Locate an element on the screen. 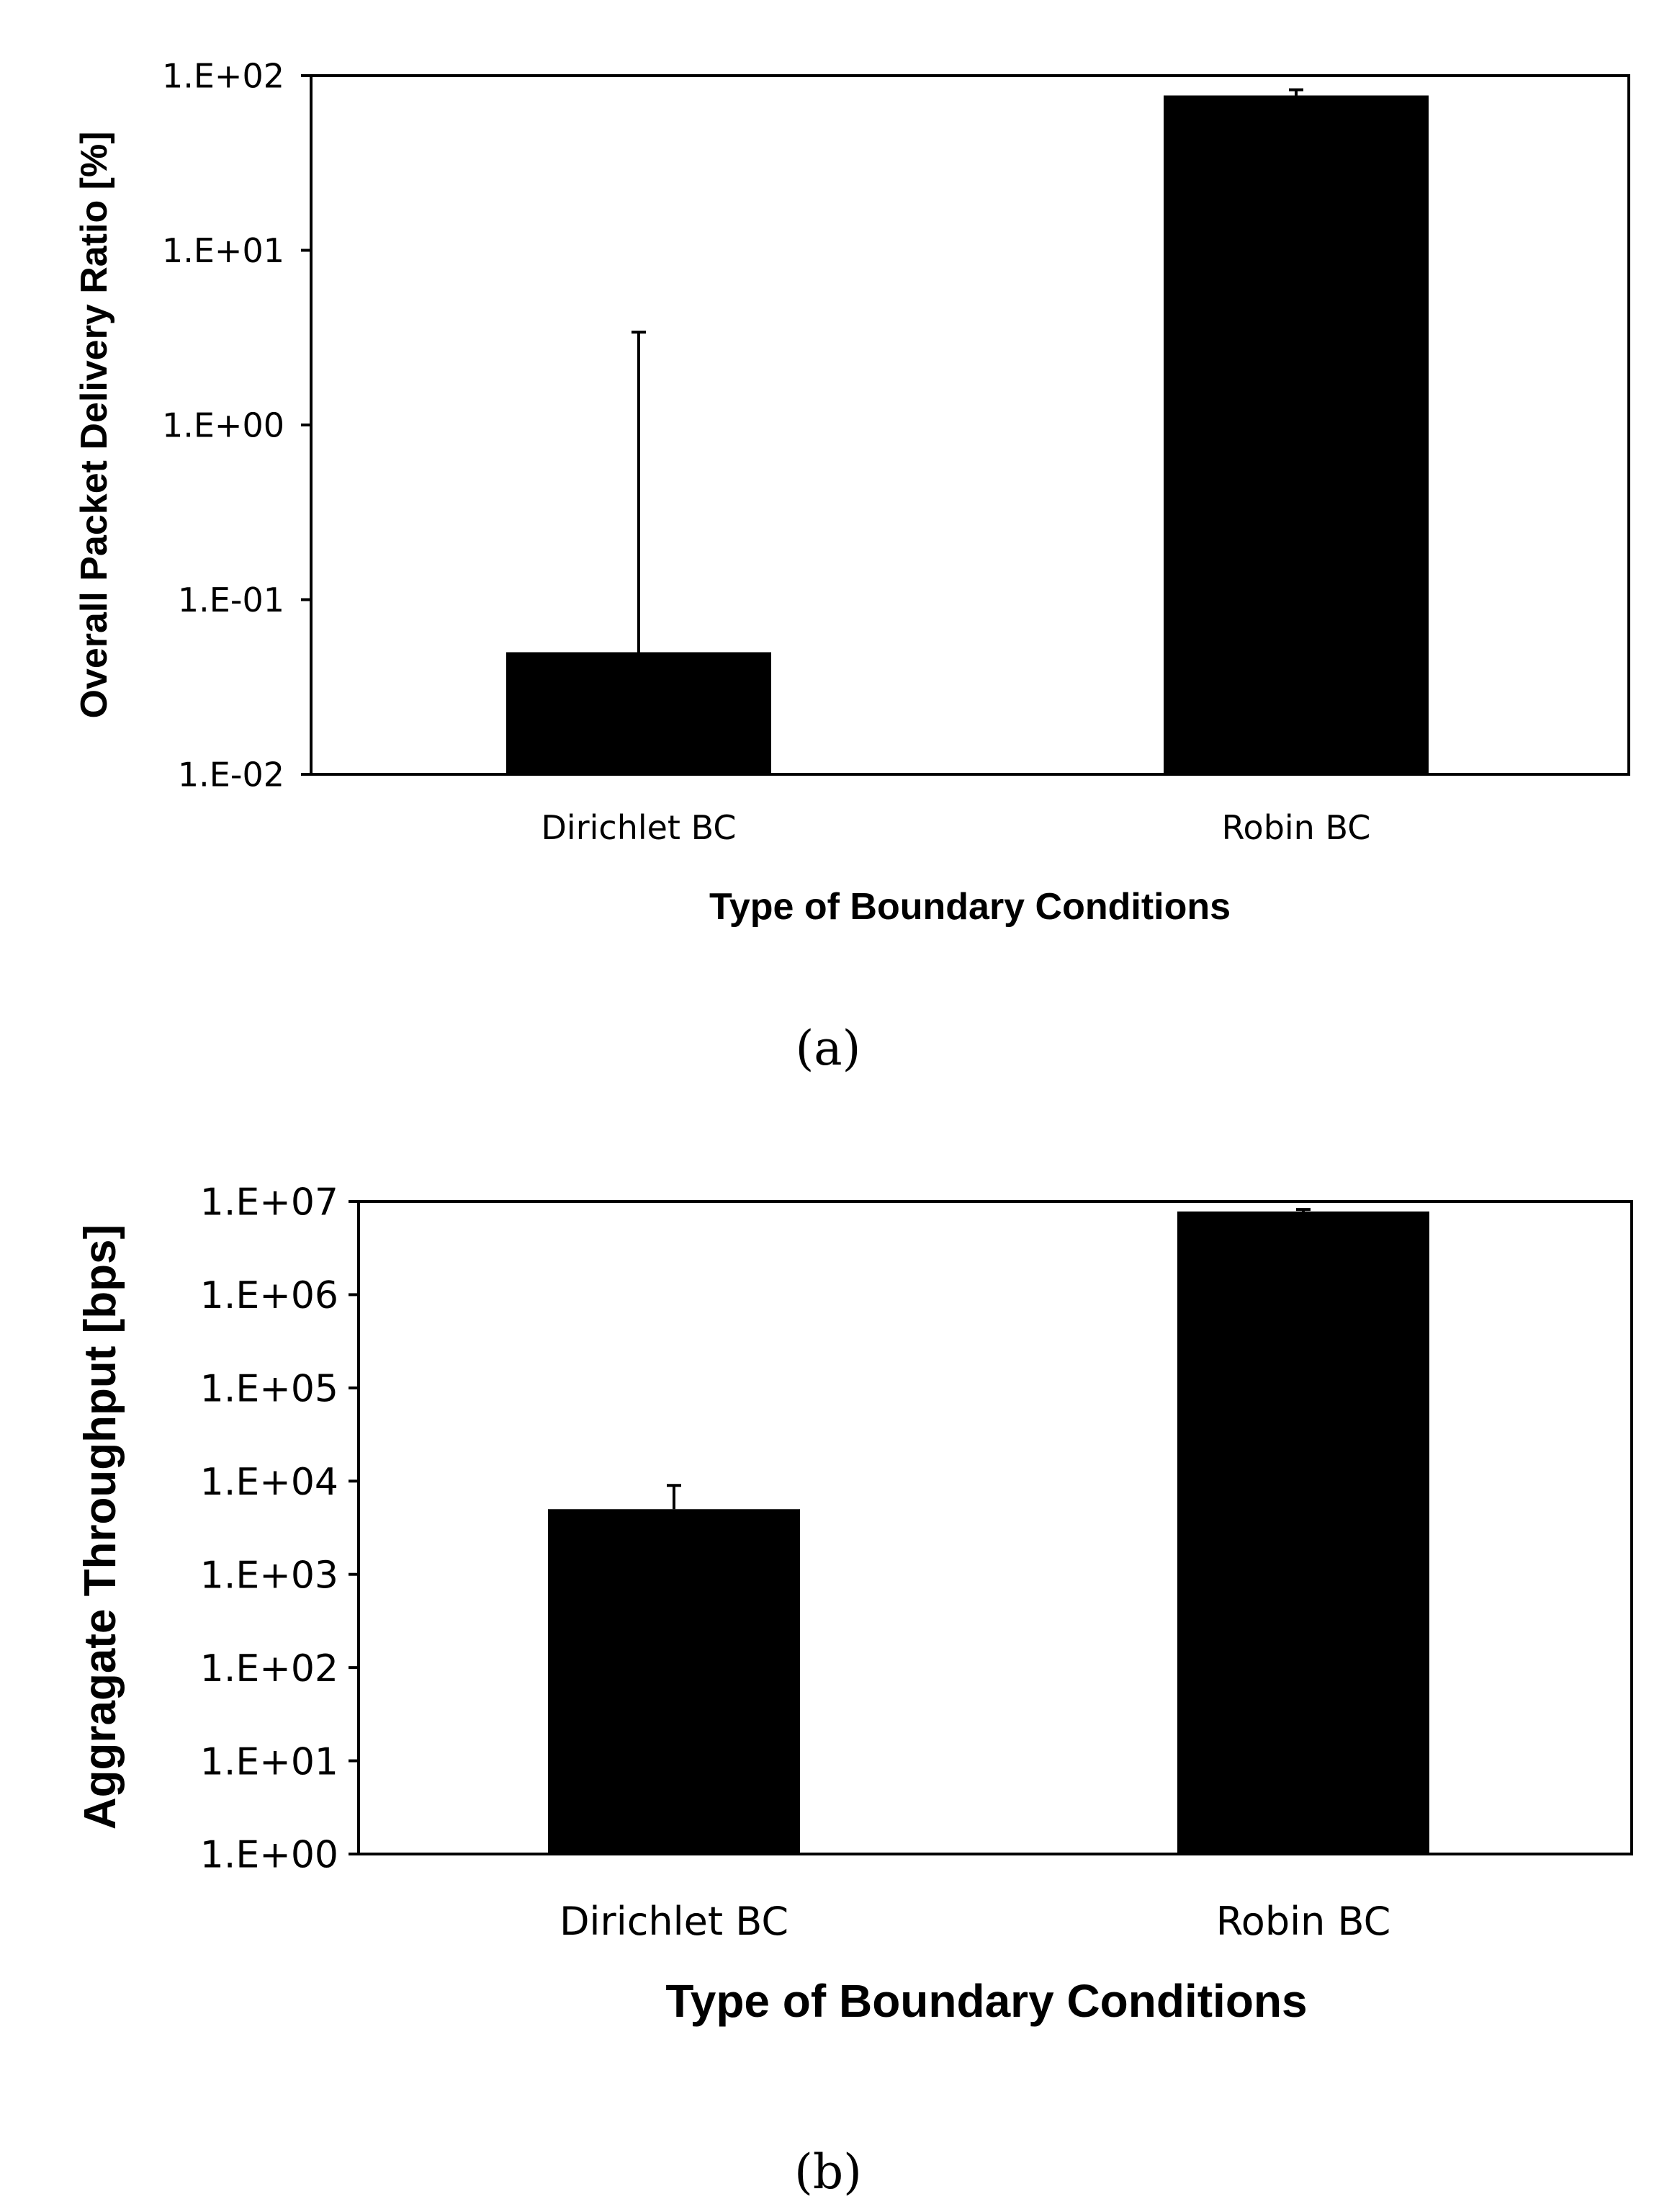 The width and height of the screenshot is (1654, 2212). panel-b-y-axis-title: Aggragate Throughput [bps] is located at coordinates (101, 1527).